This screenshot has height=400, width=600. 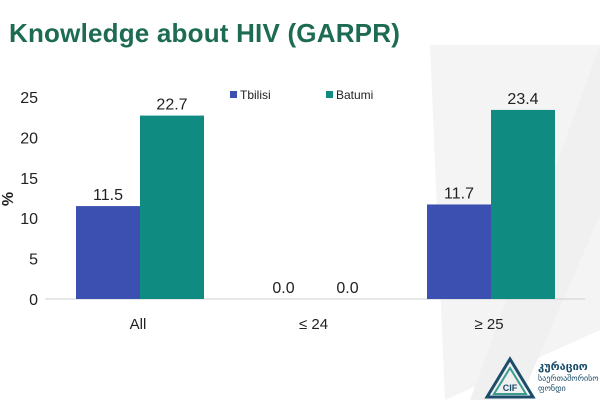 What do you see at coordinates (347, 288) in the screenshot?
I see `data-label-batumi-1: 0.0` at bounding box center [347, 288].